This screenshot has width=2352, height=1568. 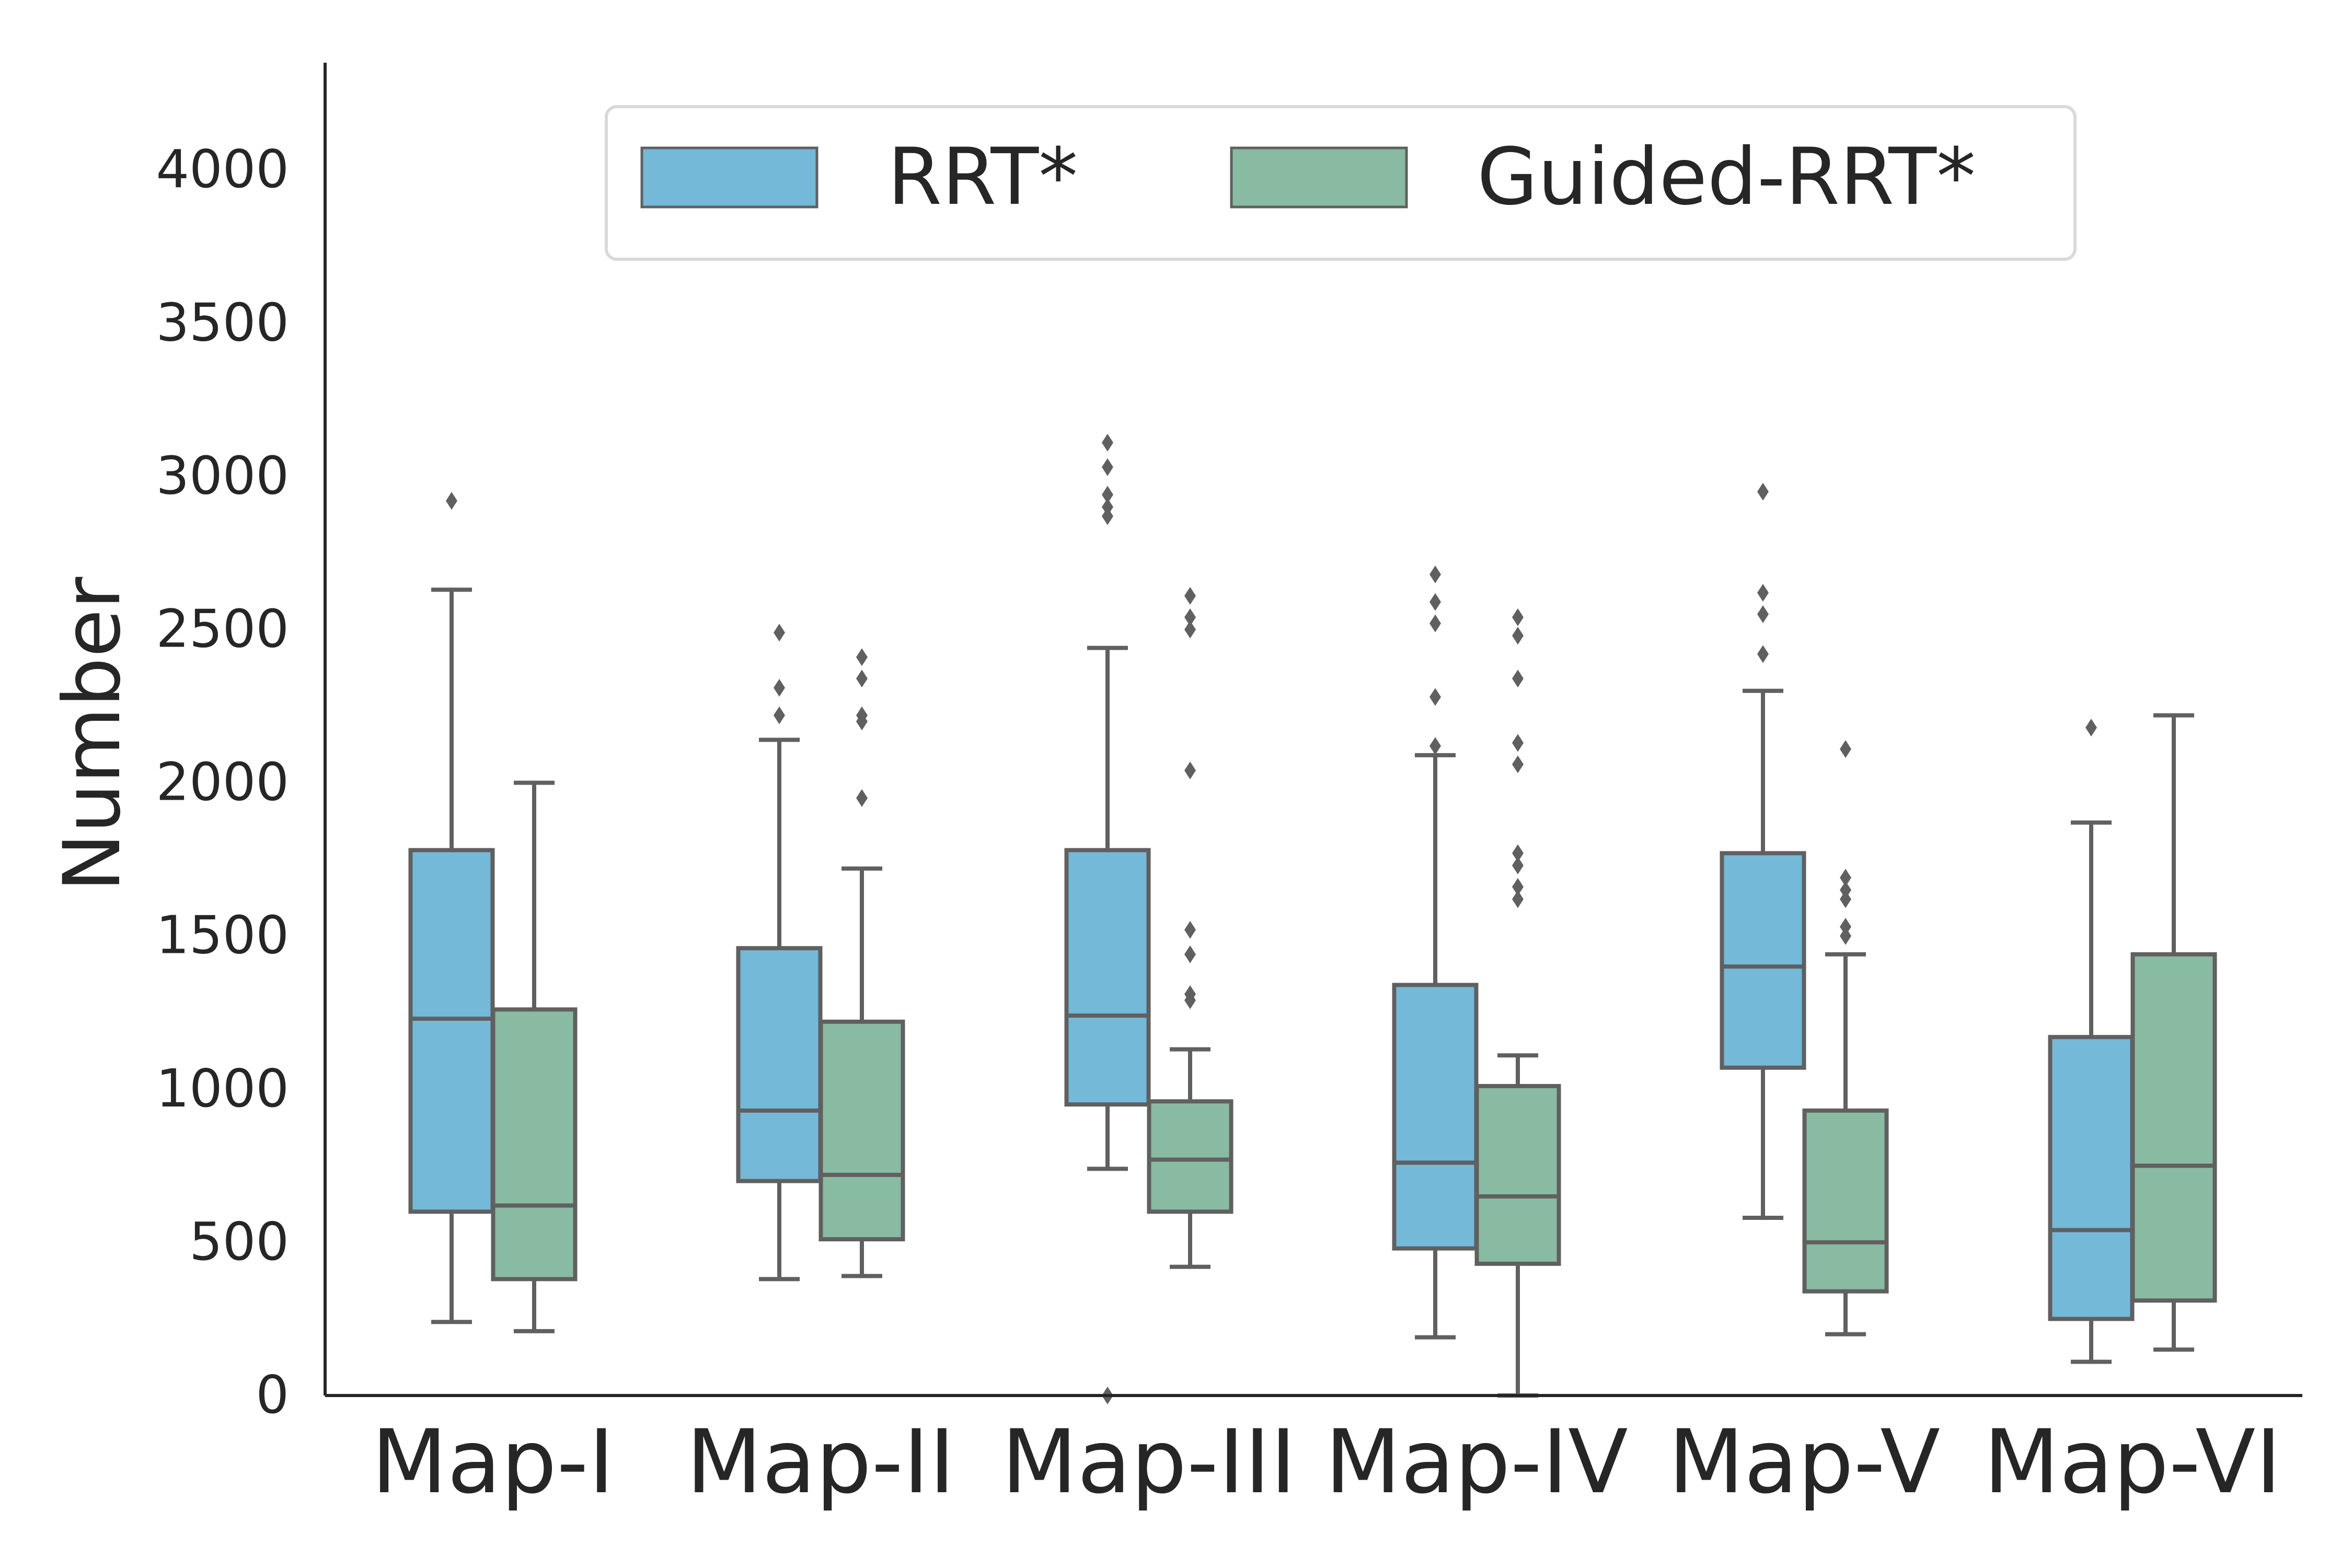 I want to click on y-tick-label: 0, so click(x=272, y=1394).